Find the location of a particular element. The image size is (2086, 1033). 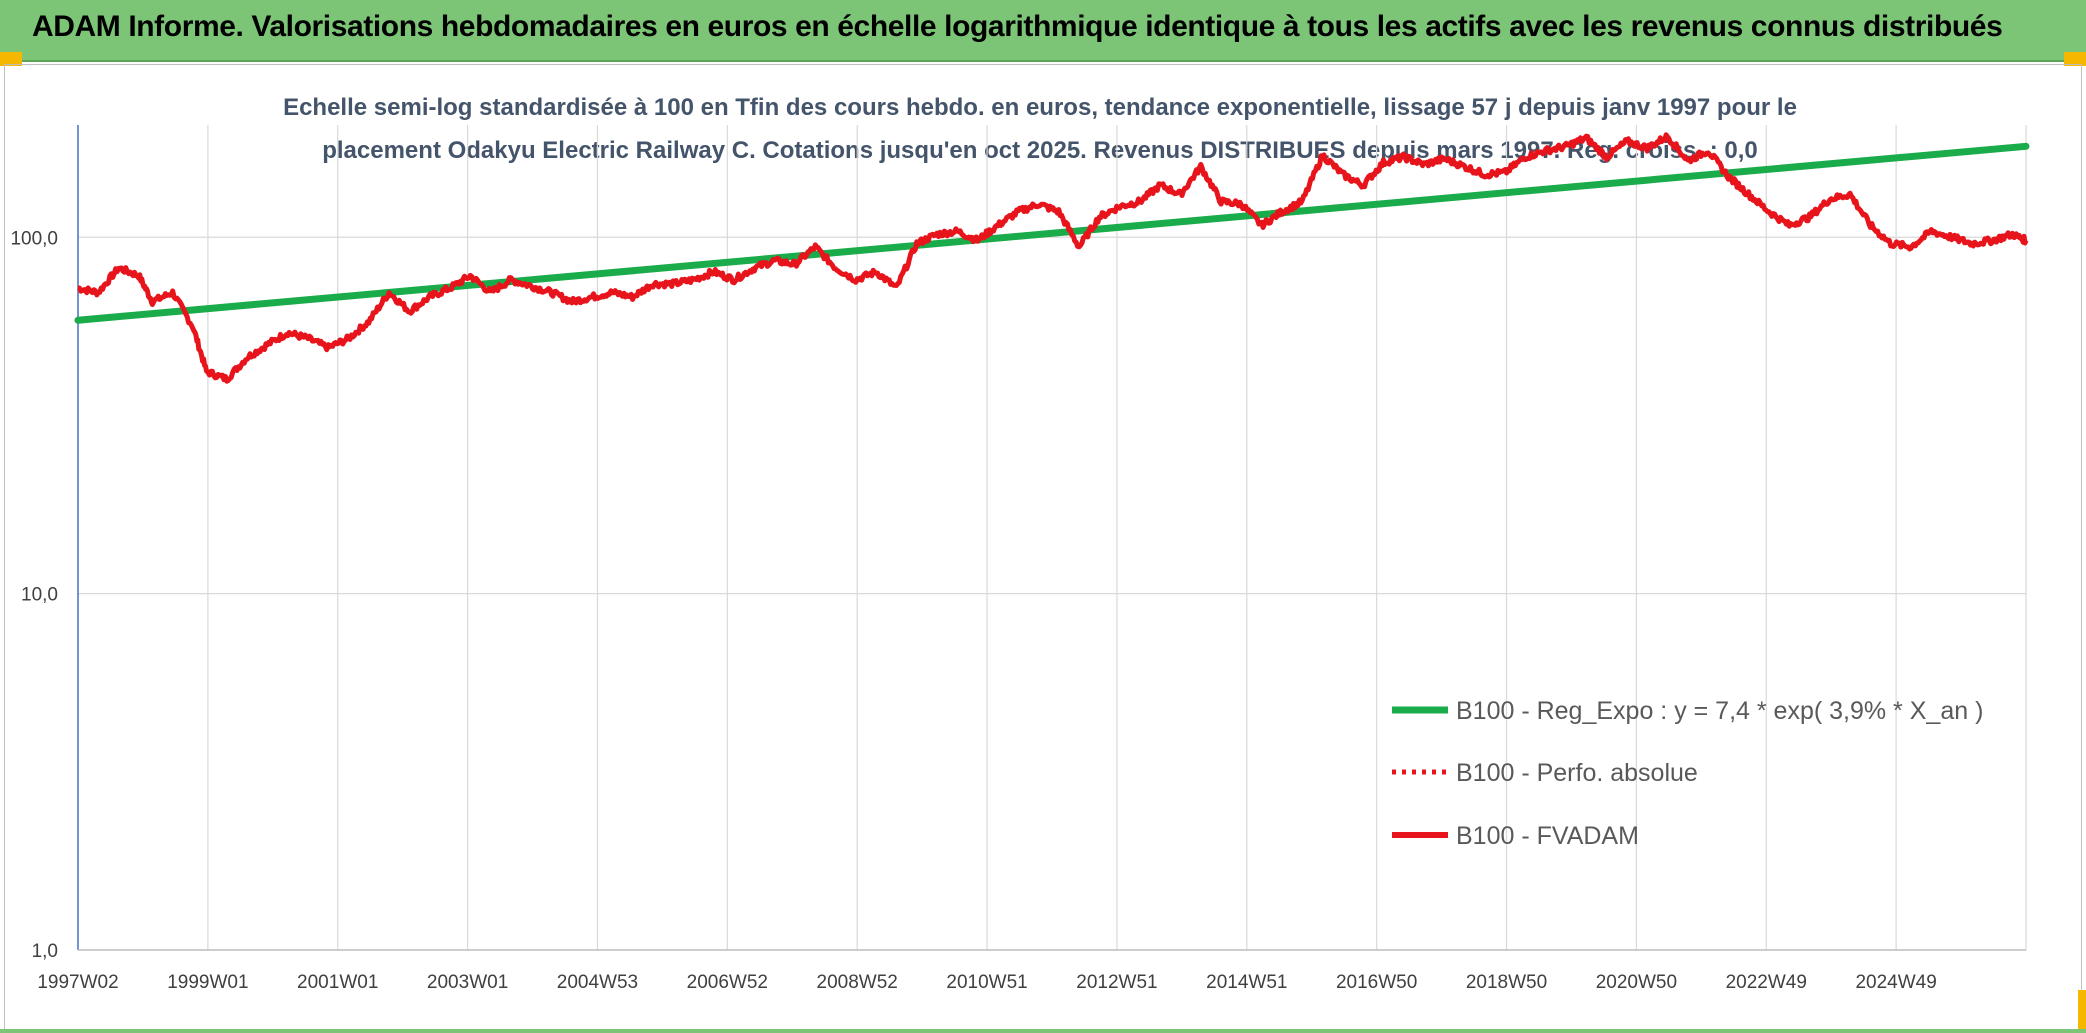

y-tick-label: 10,0 is located at coordinates (39, 595).